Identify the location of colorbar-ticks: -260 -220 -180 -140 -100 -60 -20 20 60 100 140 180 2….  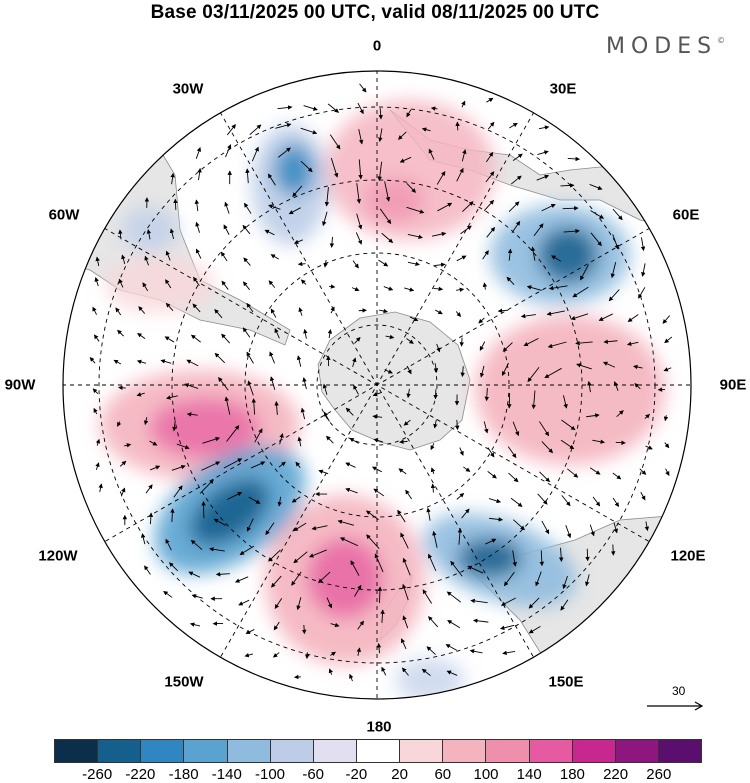
(375, 774).